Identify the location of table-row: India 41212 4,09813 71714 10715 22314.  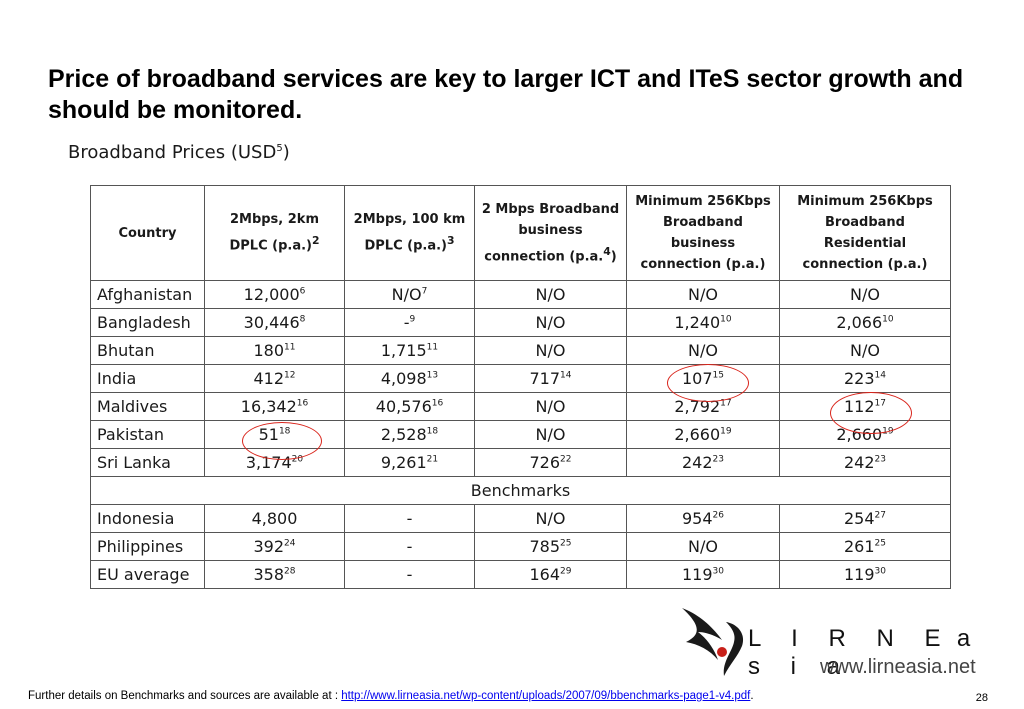
(520, 378).